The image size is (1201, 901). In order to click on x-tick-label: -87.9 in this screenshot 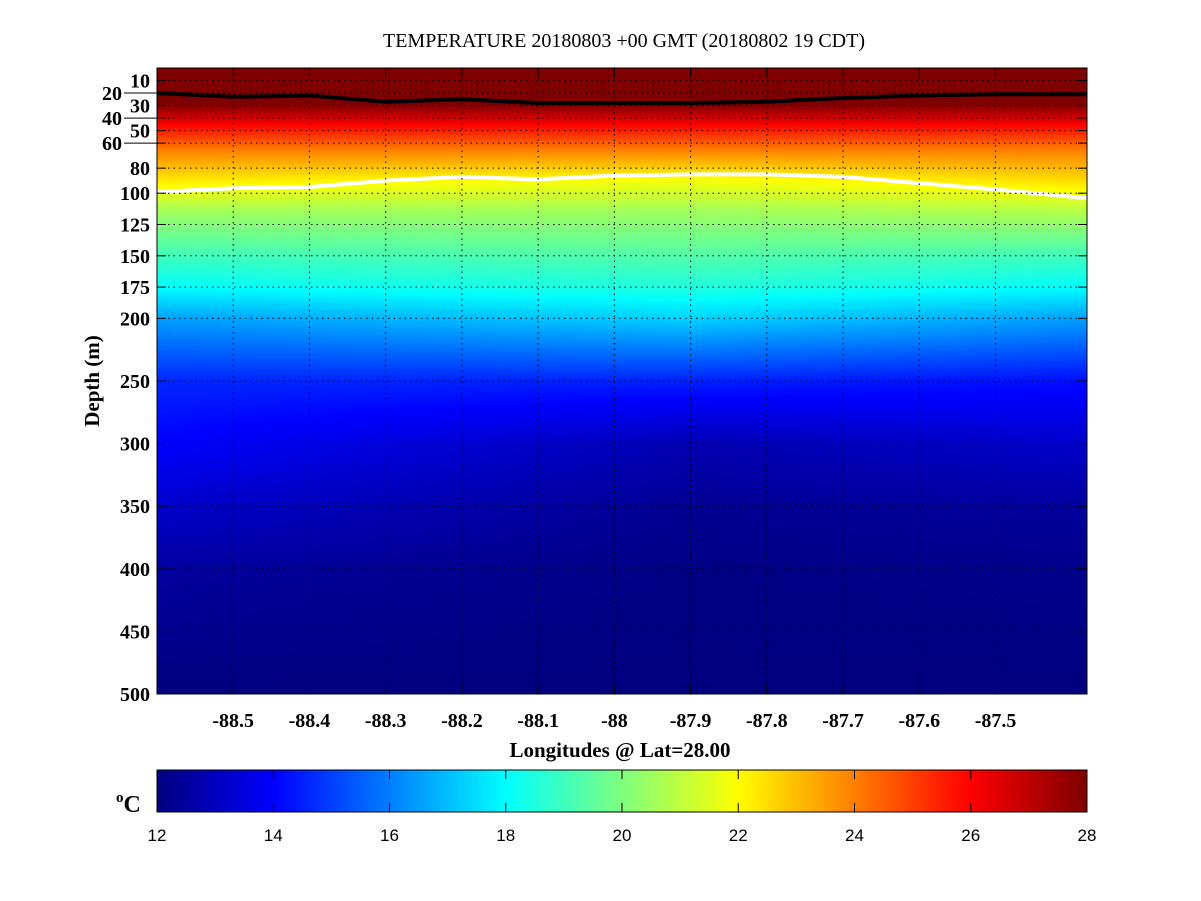, I will do `click(691, 721)`.